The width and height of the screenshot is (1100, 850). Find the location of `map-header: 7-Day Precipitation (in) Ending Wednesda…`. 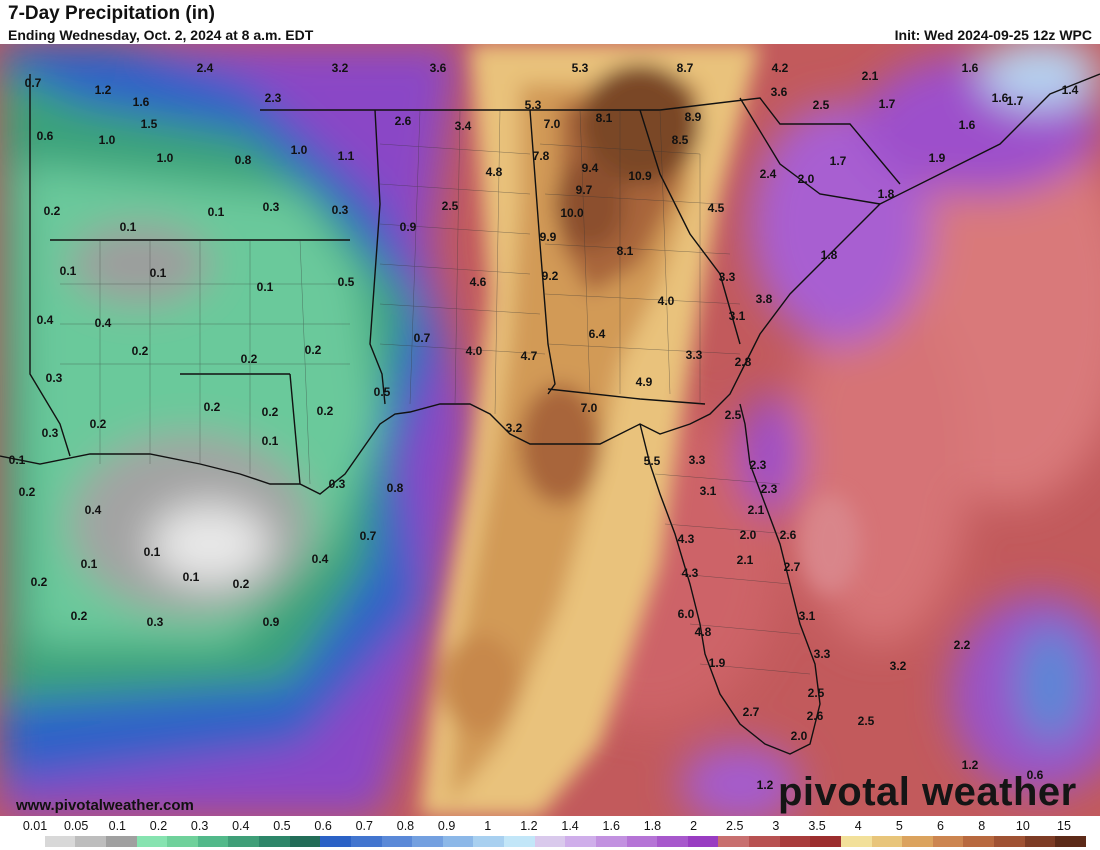

map-header: 7-Day Precipitation (in) Ending Wednesda… is located at coordinates (550, 22).